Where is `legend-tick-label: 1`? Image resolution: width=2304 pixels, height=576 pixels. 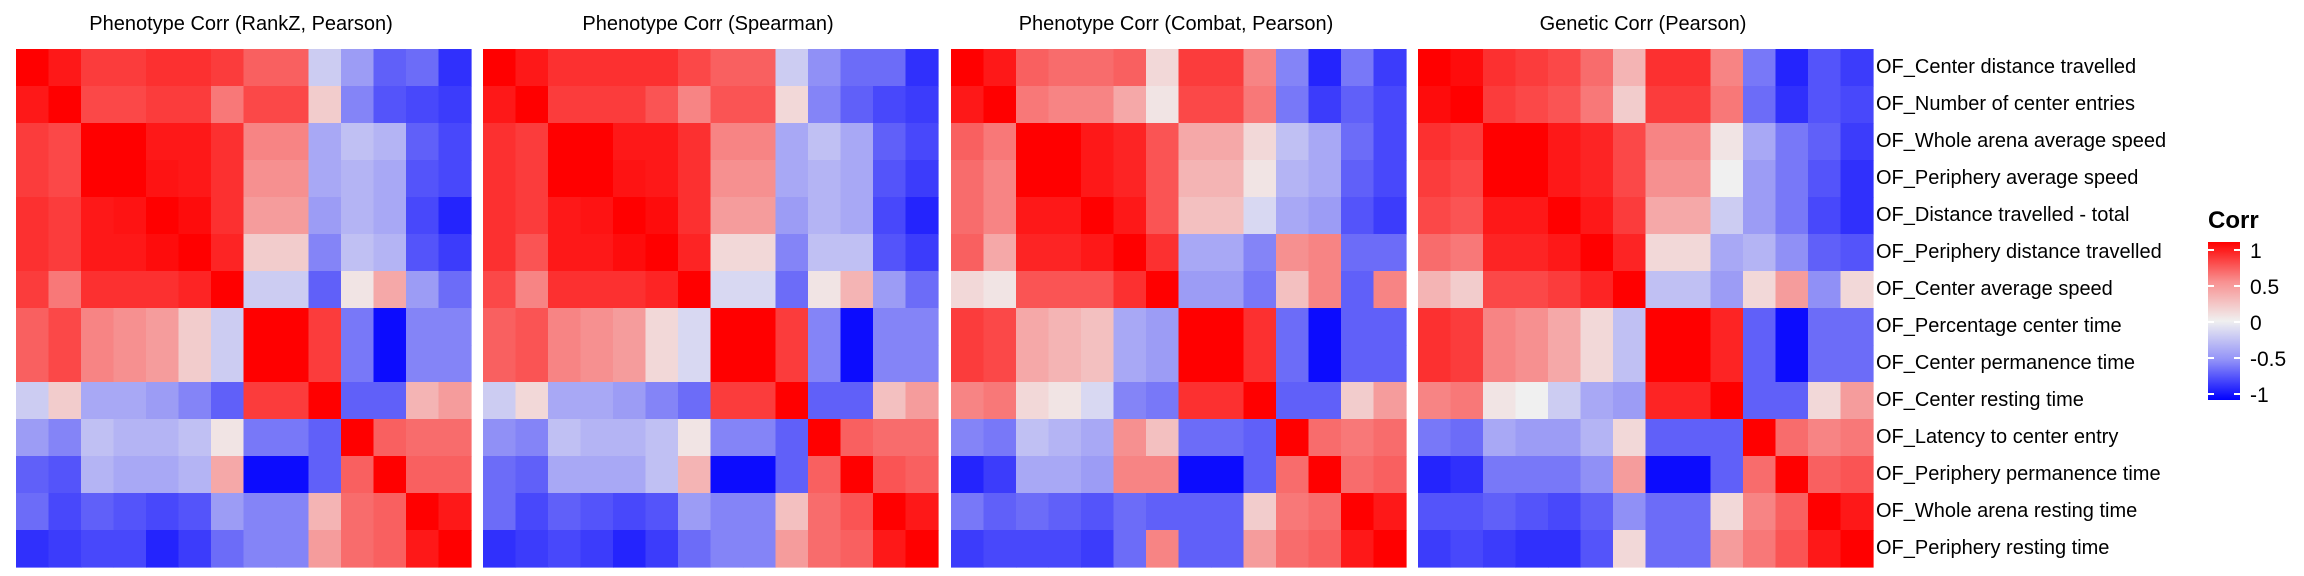
legend-tick-label: 1 is located at coordinates (2256, 251).